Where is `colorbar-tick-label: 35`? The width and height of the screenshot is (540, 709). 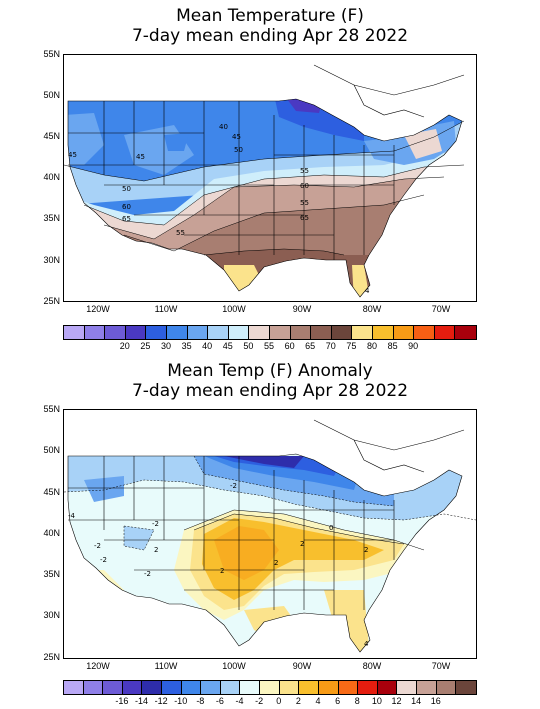
colorbar-tick-label: 35 is located at coordinates (186, 346).